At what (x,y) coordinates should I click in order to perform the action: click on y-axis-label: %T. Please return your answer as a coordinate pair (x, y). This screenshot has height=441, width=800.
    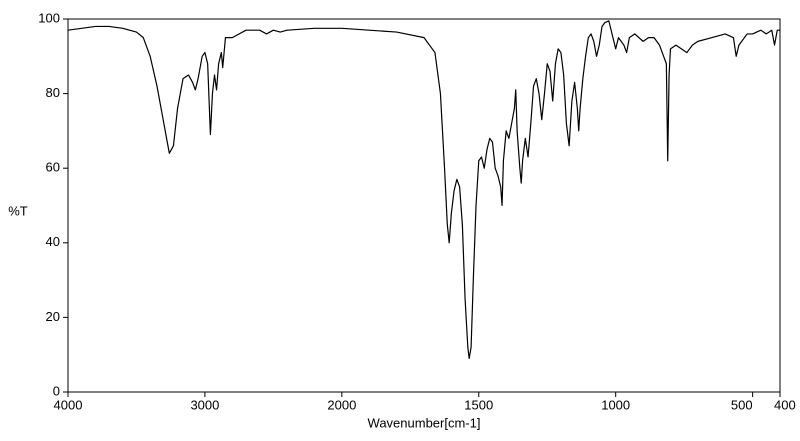
    Looking at the image, I should click on (18, 210).